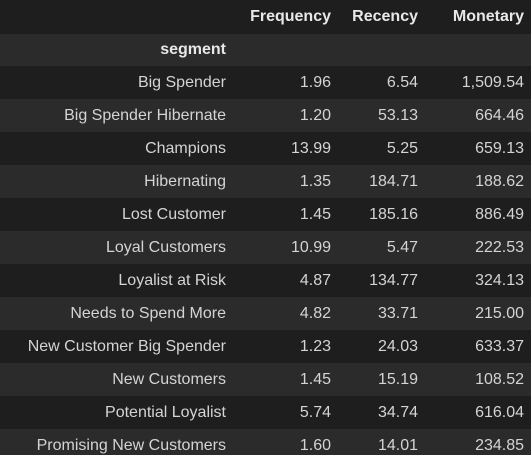  I want to click on table-row: Loyalist at Risk 4.87 134.77 324.13, so click(265, 280).